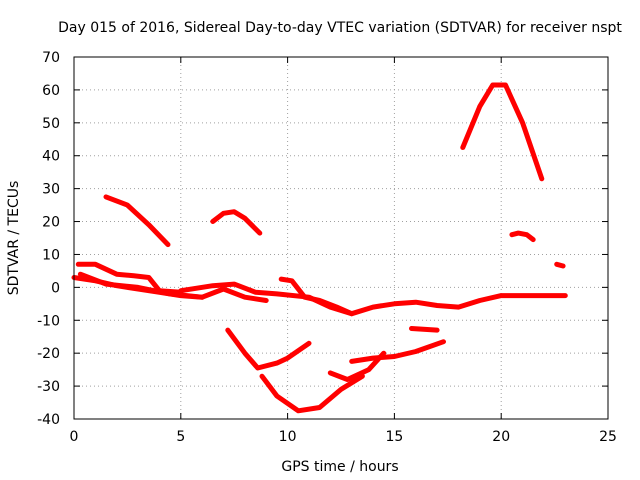 Image resolution: width=640 pixels, height=480 pixels. I want to click on y-tick-label: 60, so click(51, 91).